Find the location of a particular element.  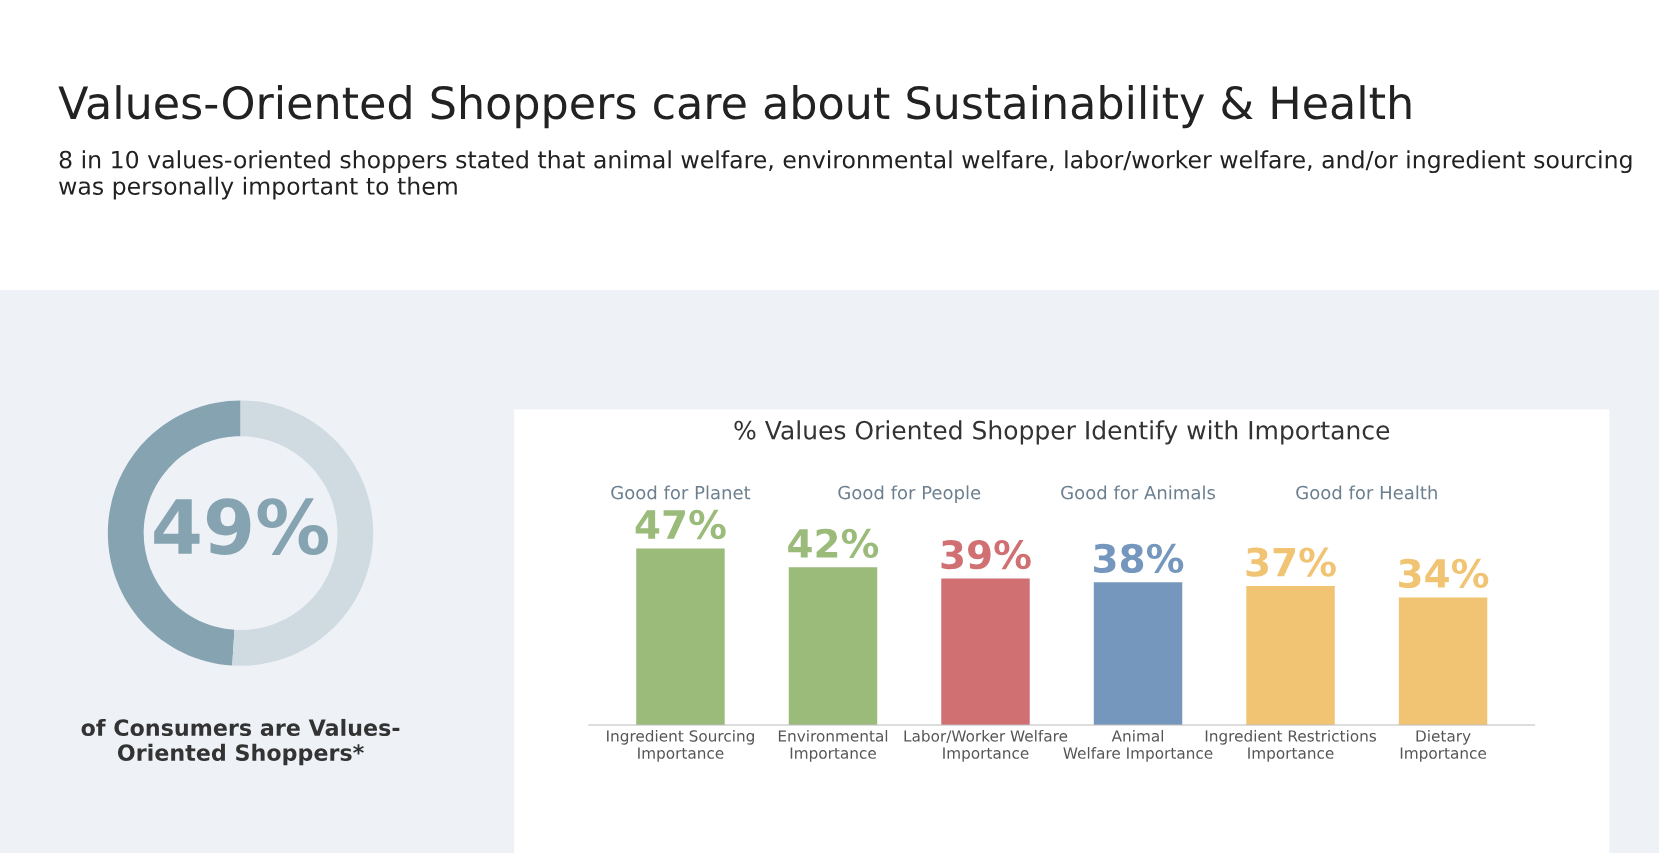

text: Good for People is located at coordinates (909, 494).